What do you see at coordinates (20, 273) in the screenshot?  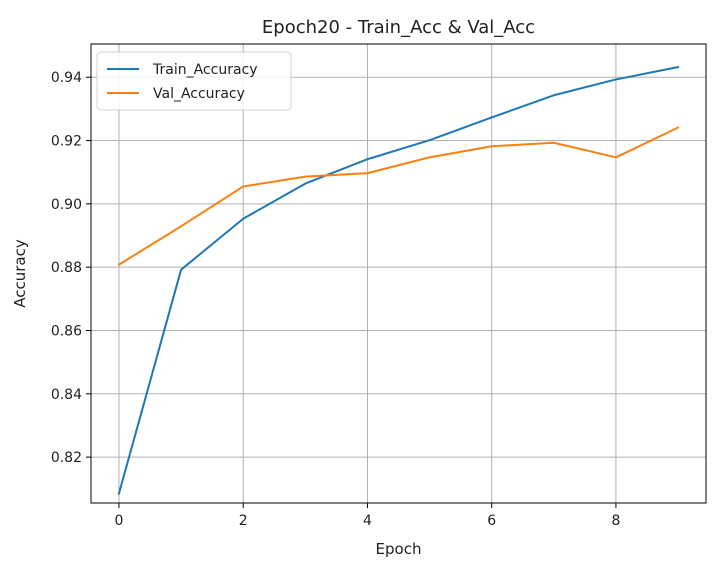 I see `y-axis-label: Accuracy` at bounding box center [20, 273].